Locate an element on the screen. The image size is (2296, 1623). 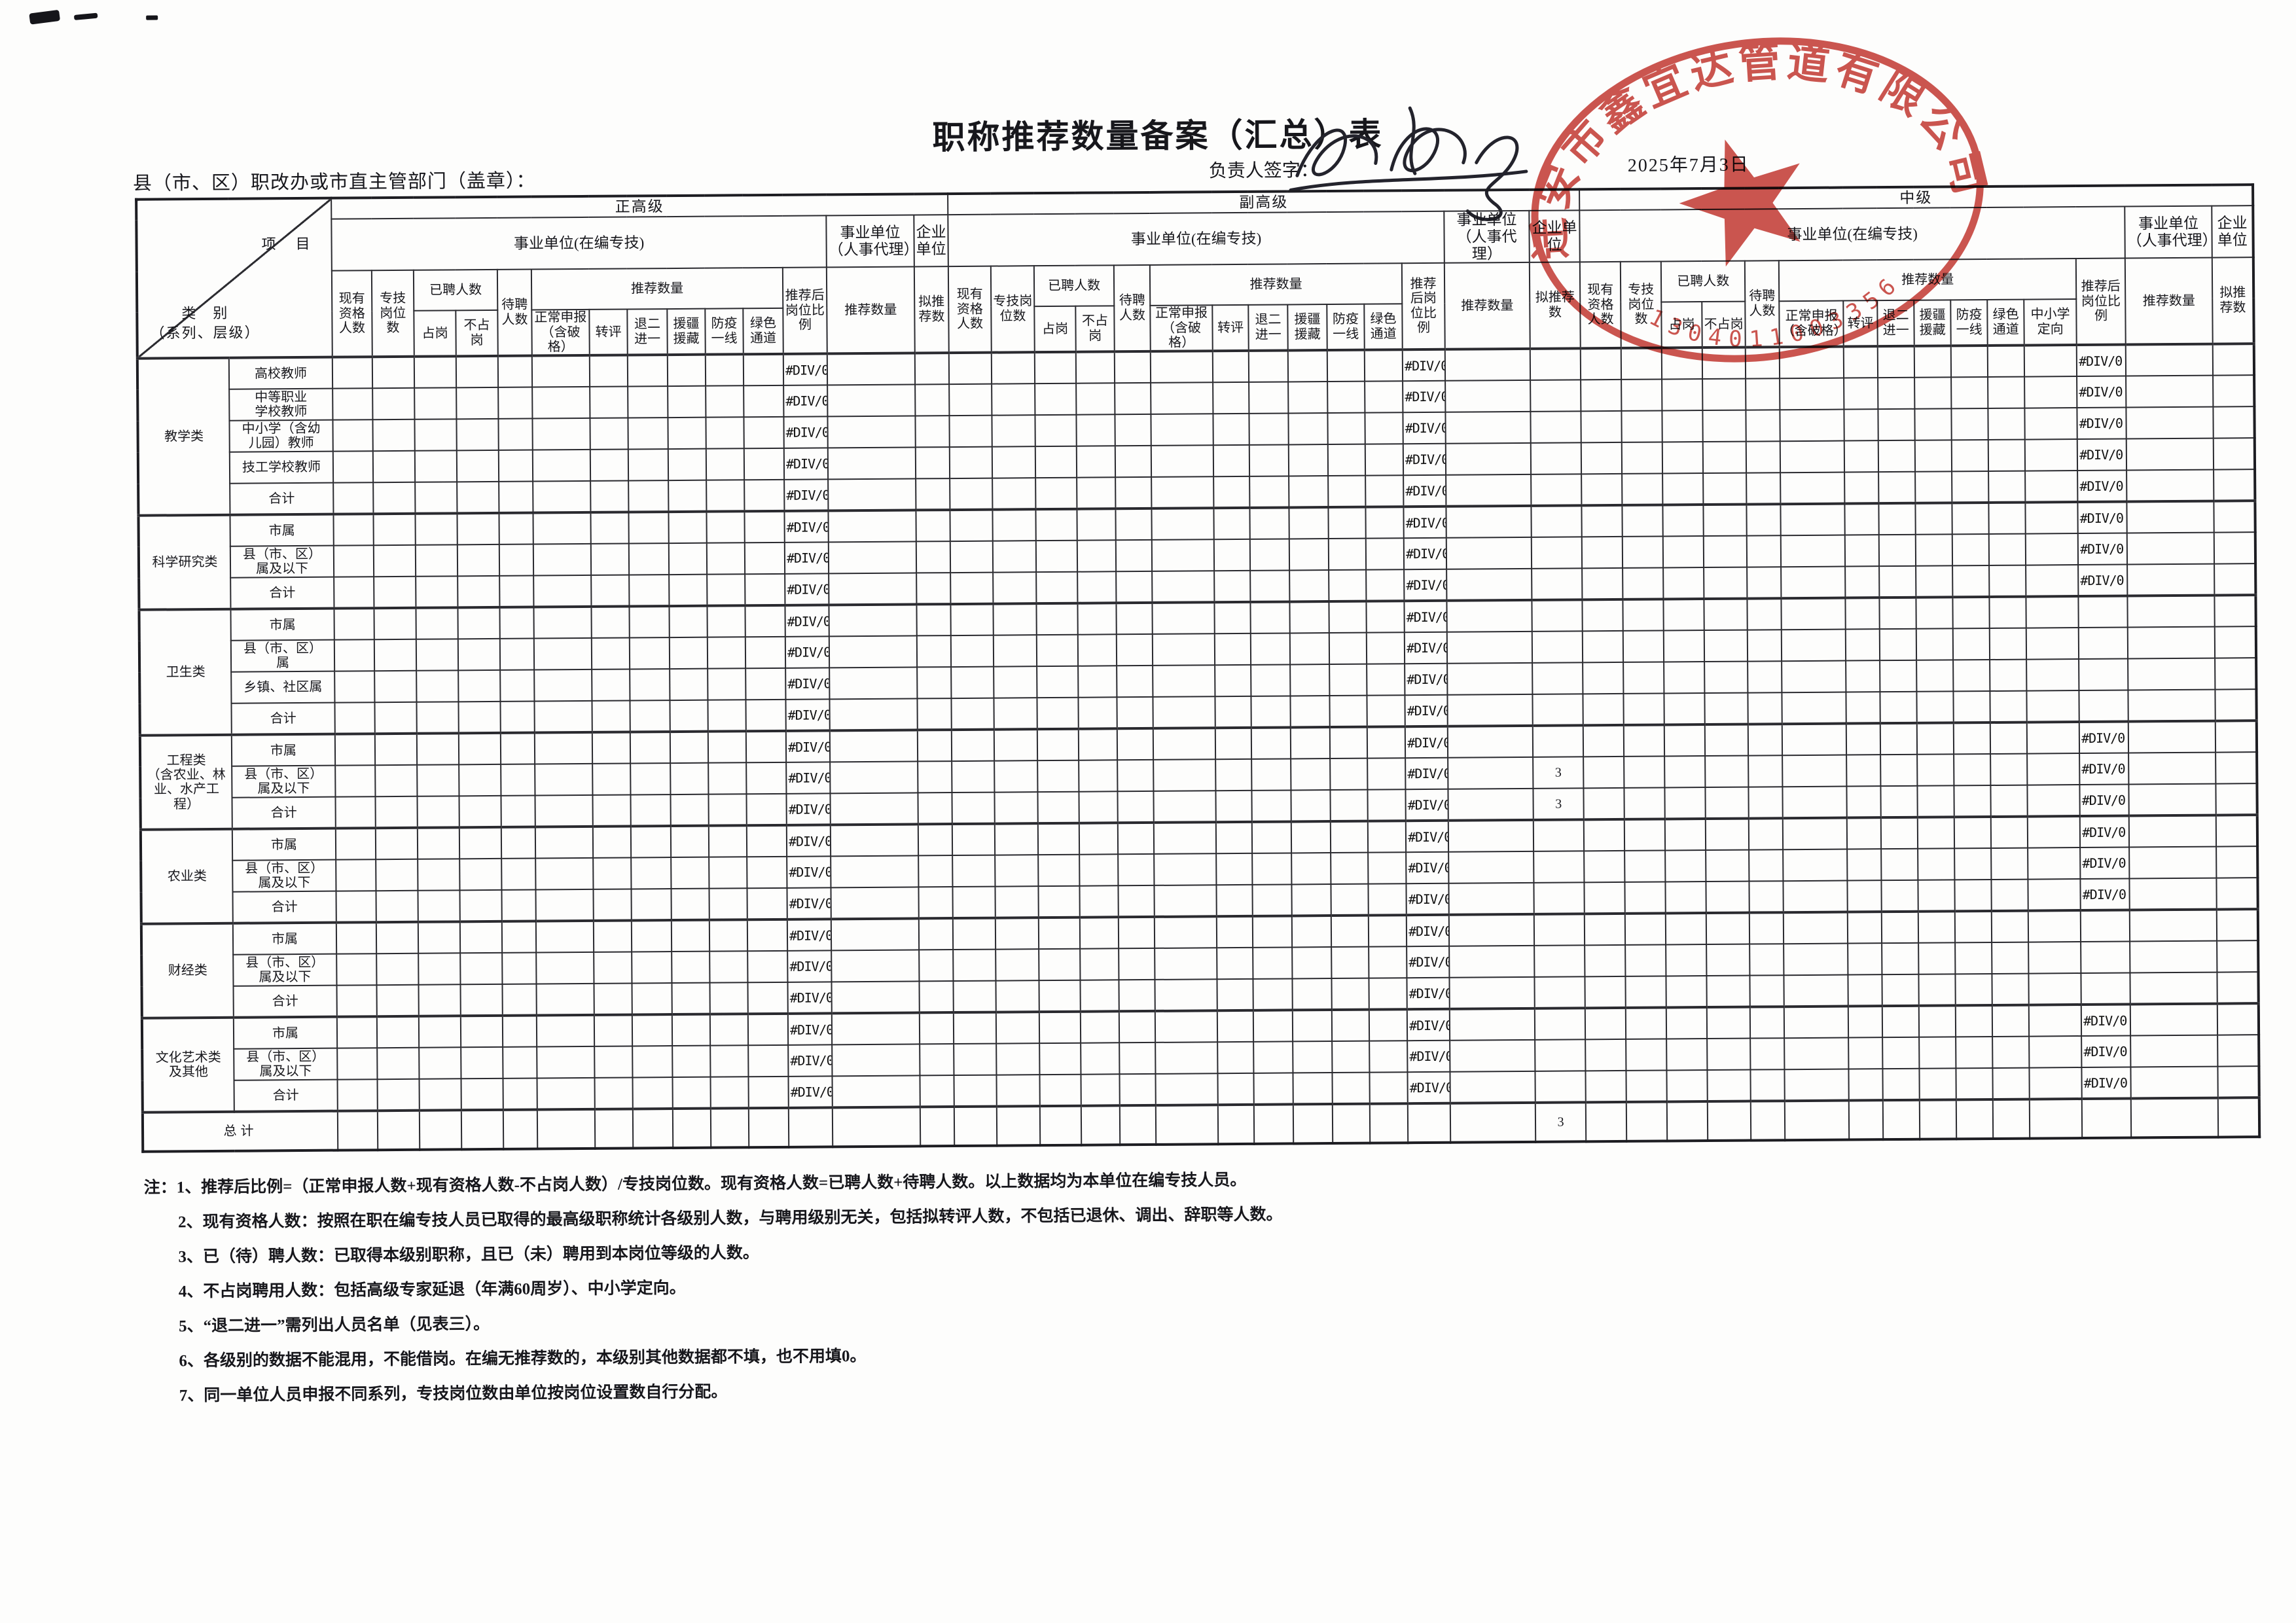
col-enterprise-rec-zg: 拟推荐数 is located at coordinates (932, 309).